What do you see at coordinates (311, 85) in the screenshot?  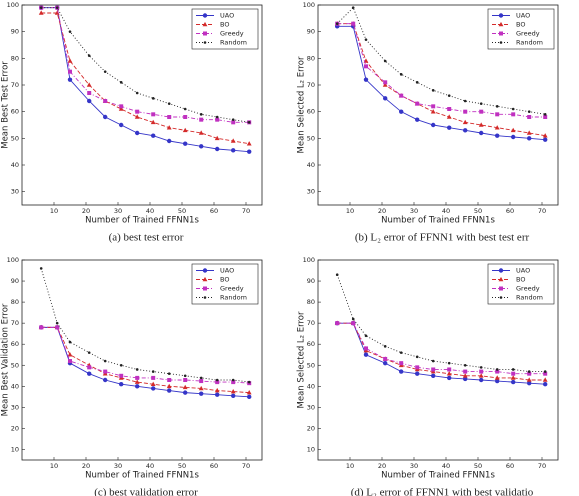 I see `y-tick-label: 70` at bounding box center [311, 85].